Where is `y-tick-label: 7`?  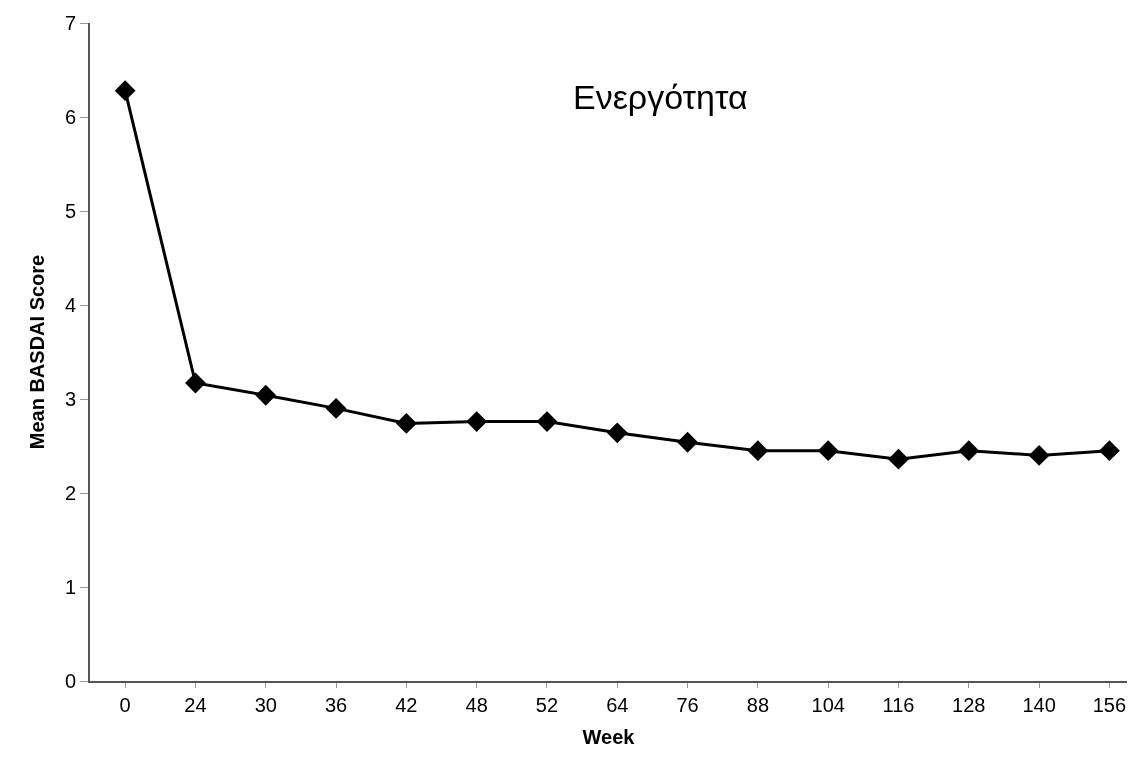
y-tick-label: 7 is located at coordinates (70, 23).